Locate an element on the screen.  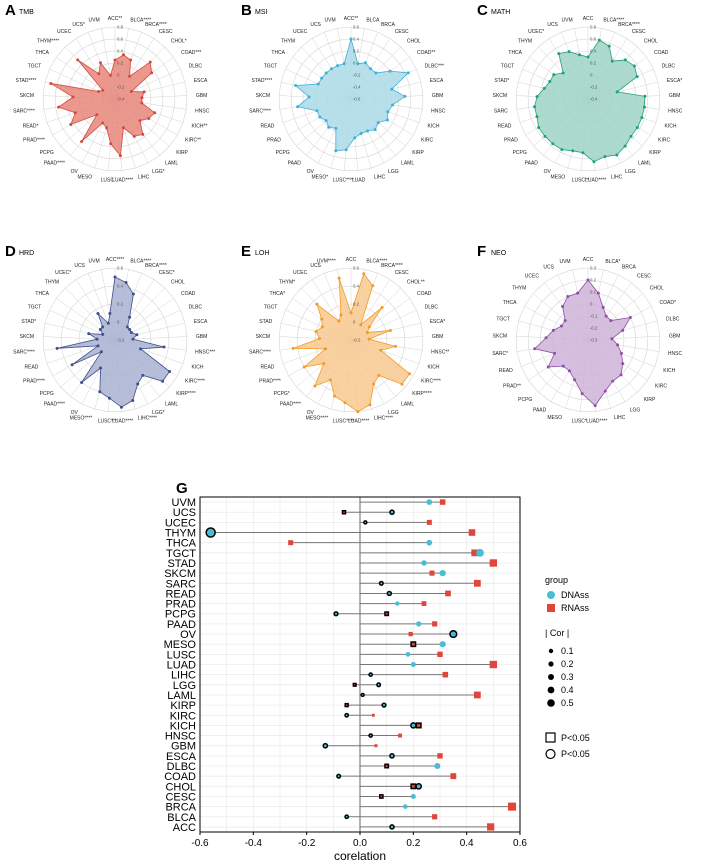
y-tick-label: GBM is located at coordinates (183, 747).